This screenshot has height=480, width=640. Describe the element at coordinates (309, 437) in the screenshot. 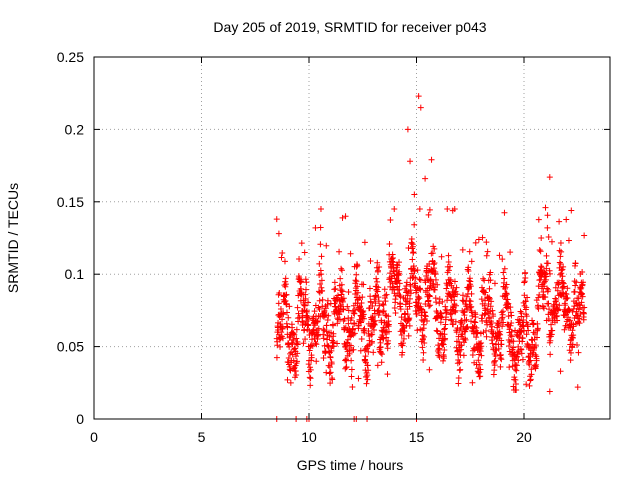

I see `x-tick-label: 10` at that location.